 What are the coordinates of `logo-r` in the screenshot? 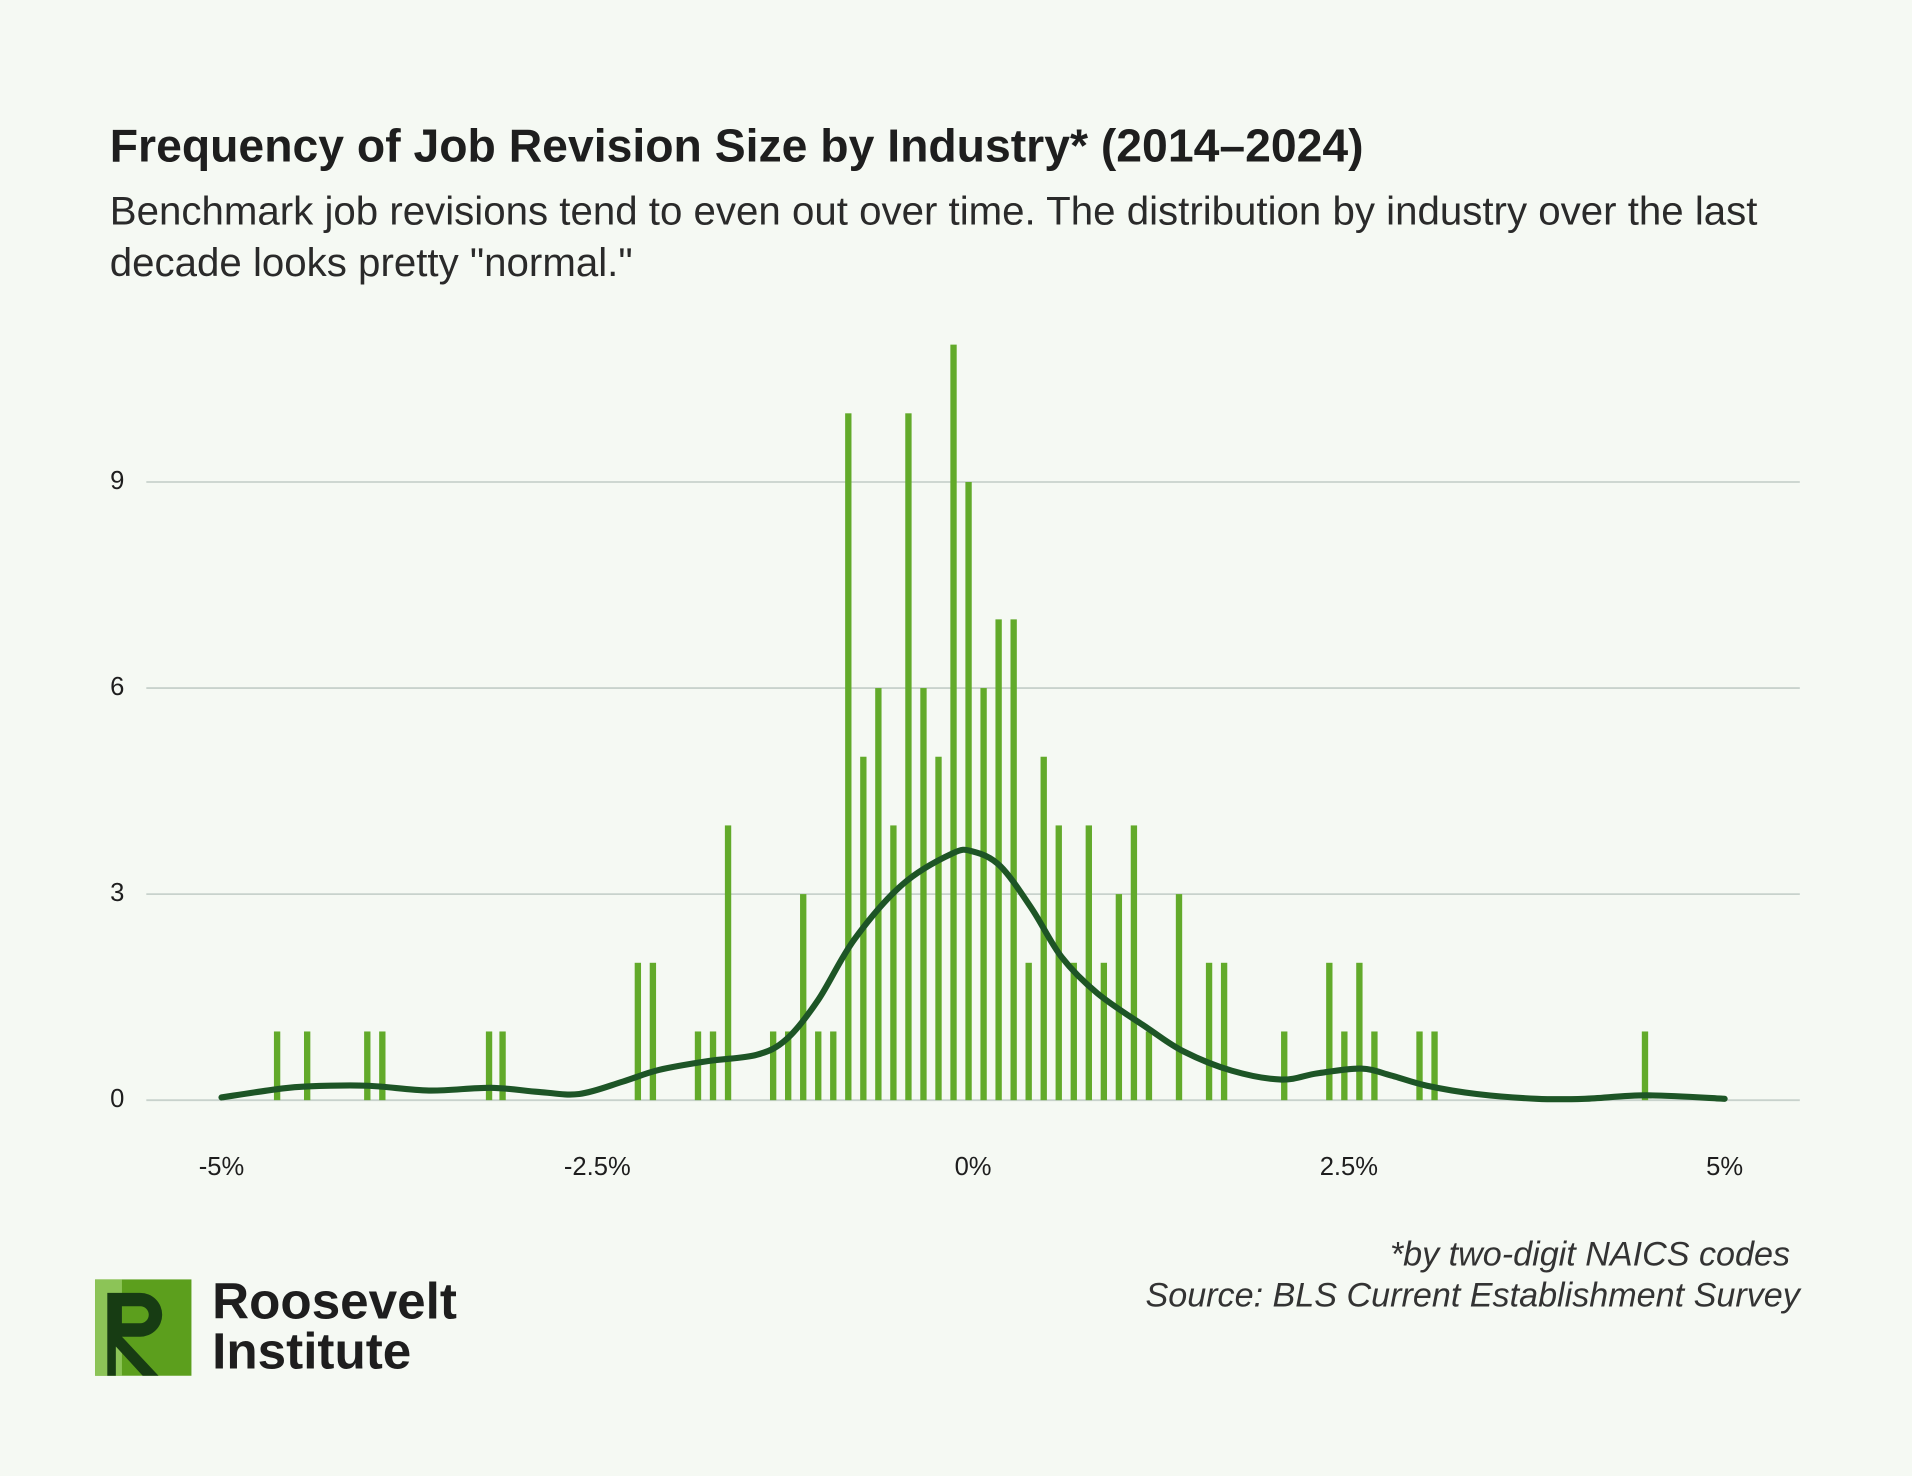 It's located at (135, 1334).